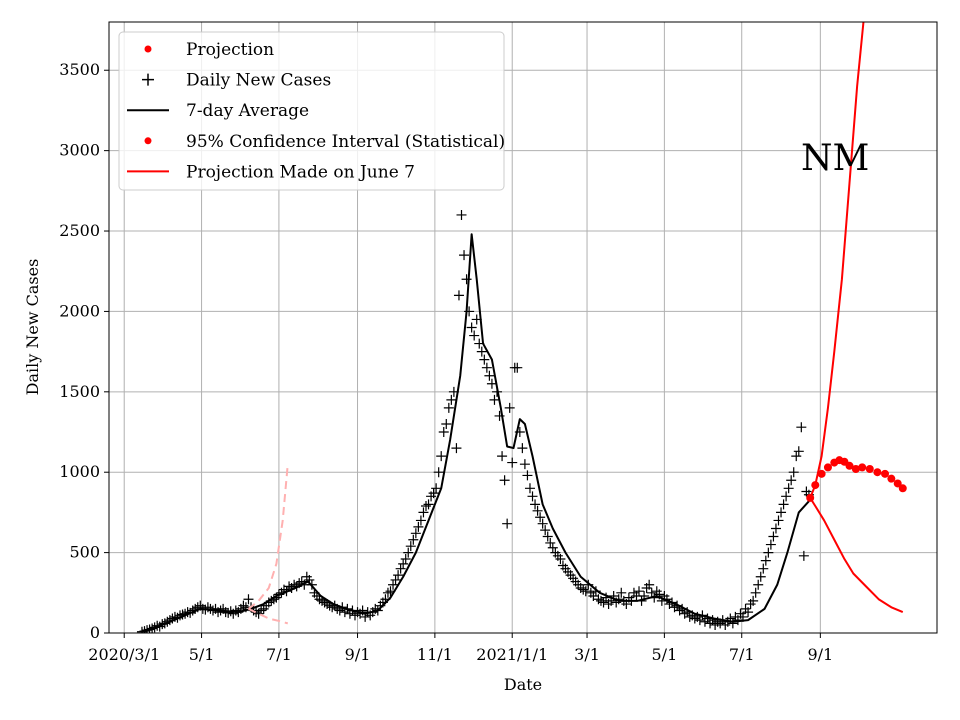 The width and height of the screenshot is (960, 720). Describe the element at coordinates (79, 310) in the screenshot. I see `y-tick-label: 2000` at that location.